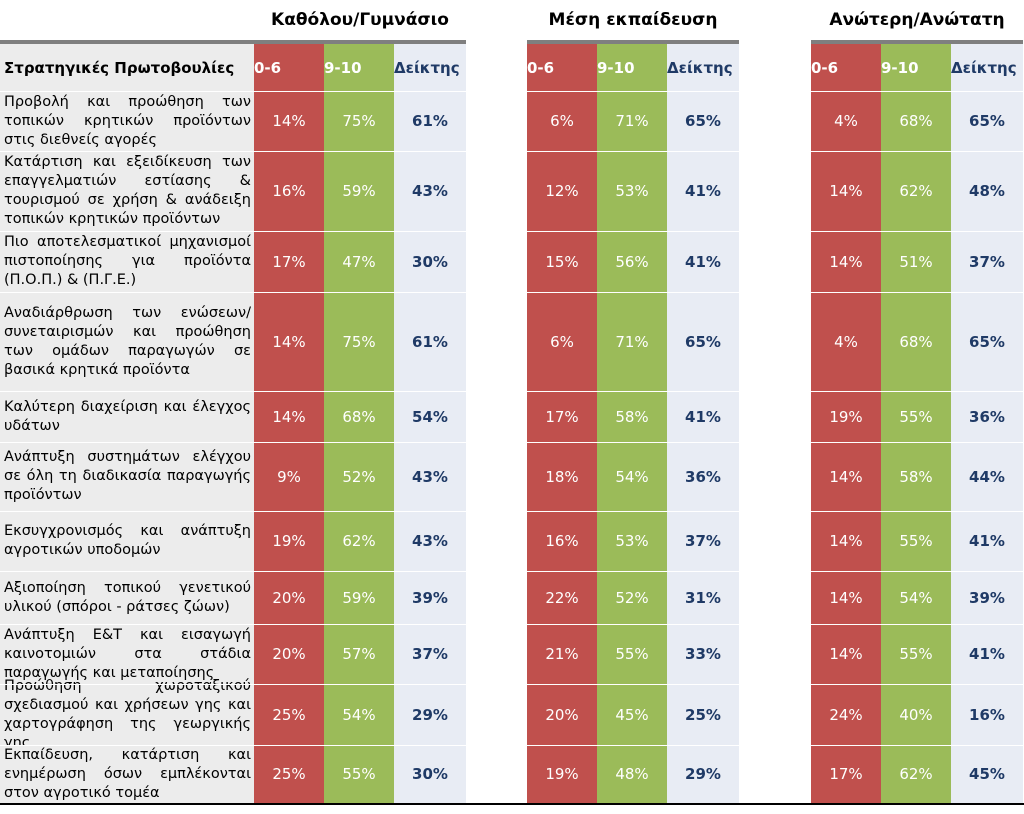 The width and height of the screenshot is (1024, 814). What do you see at coordinates (430, 341) in the screenshot?
I see `value-r4-g1-c3: 61%` at bounding box center [430, 341].